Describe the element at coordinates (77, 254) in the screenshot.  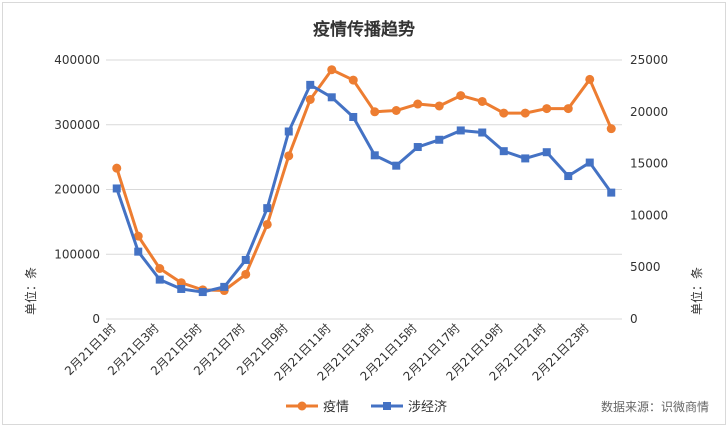
I see `left-tick-label: 100000` at that location.